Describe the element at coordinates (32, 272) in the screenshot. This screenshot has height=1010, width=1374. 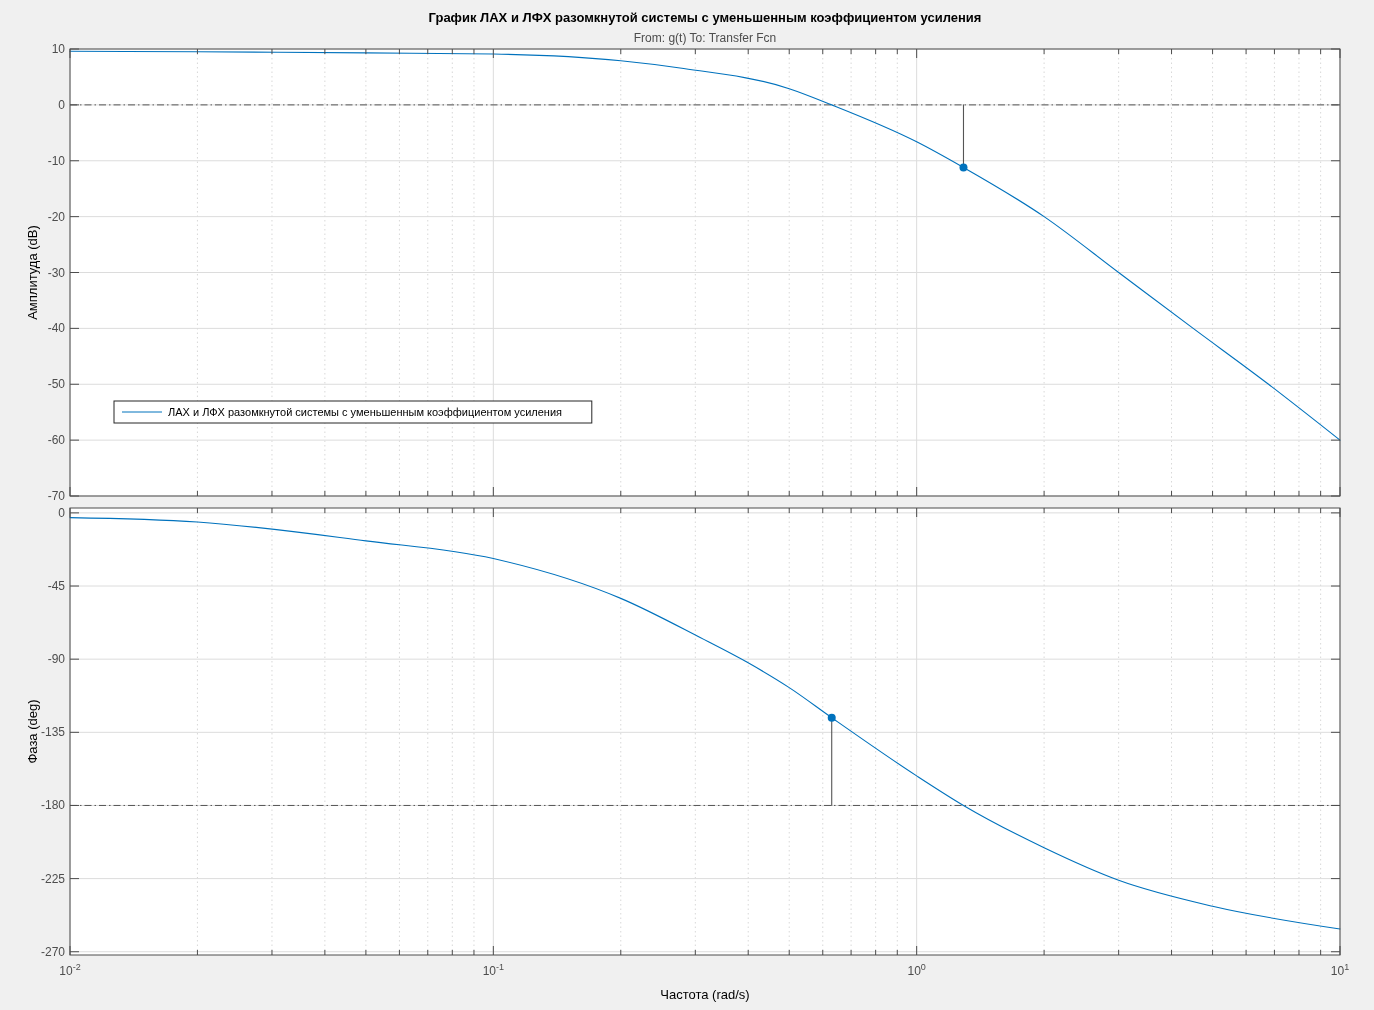
I see `y-axis-title: Амплитуда (dB)` at that location.